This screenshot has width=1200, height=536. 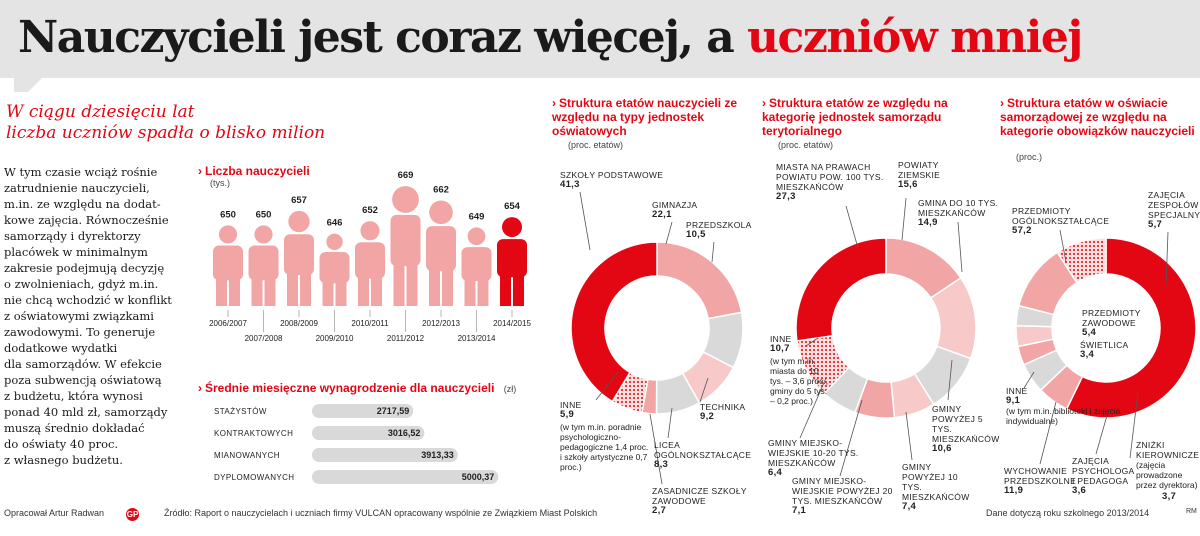 I want to click on year-label: 2014/2015, so click(x=512, y=323).